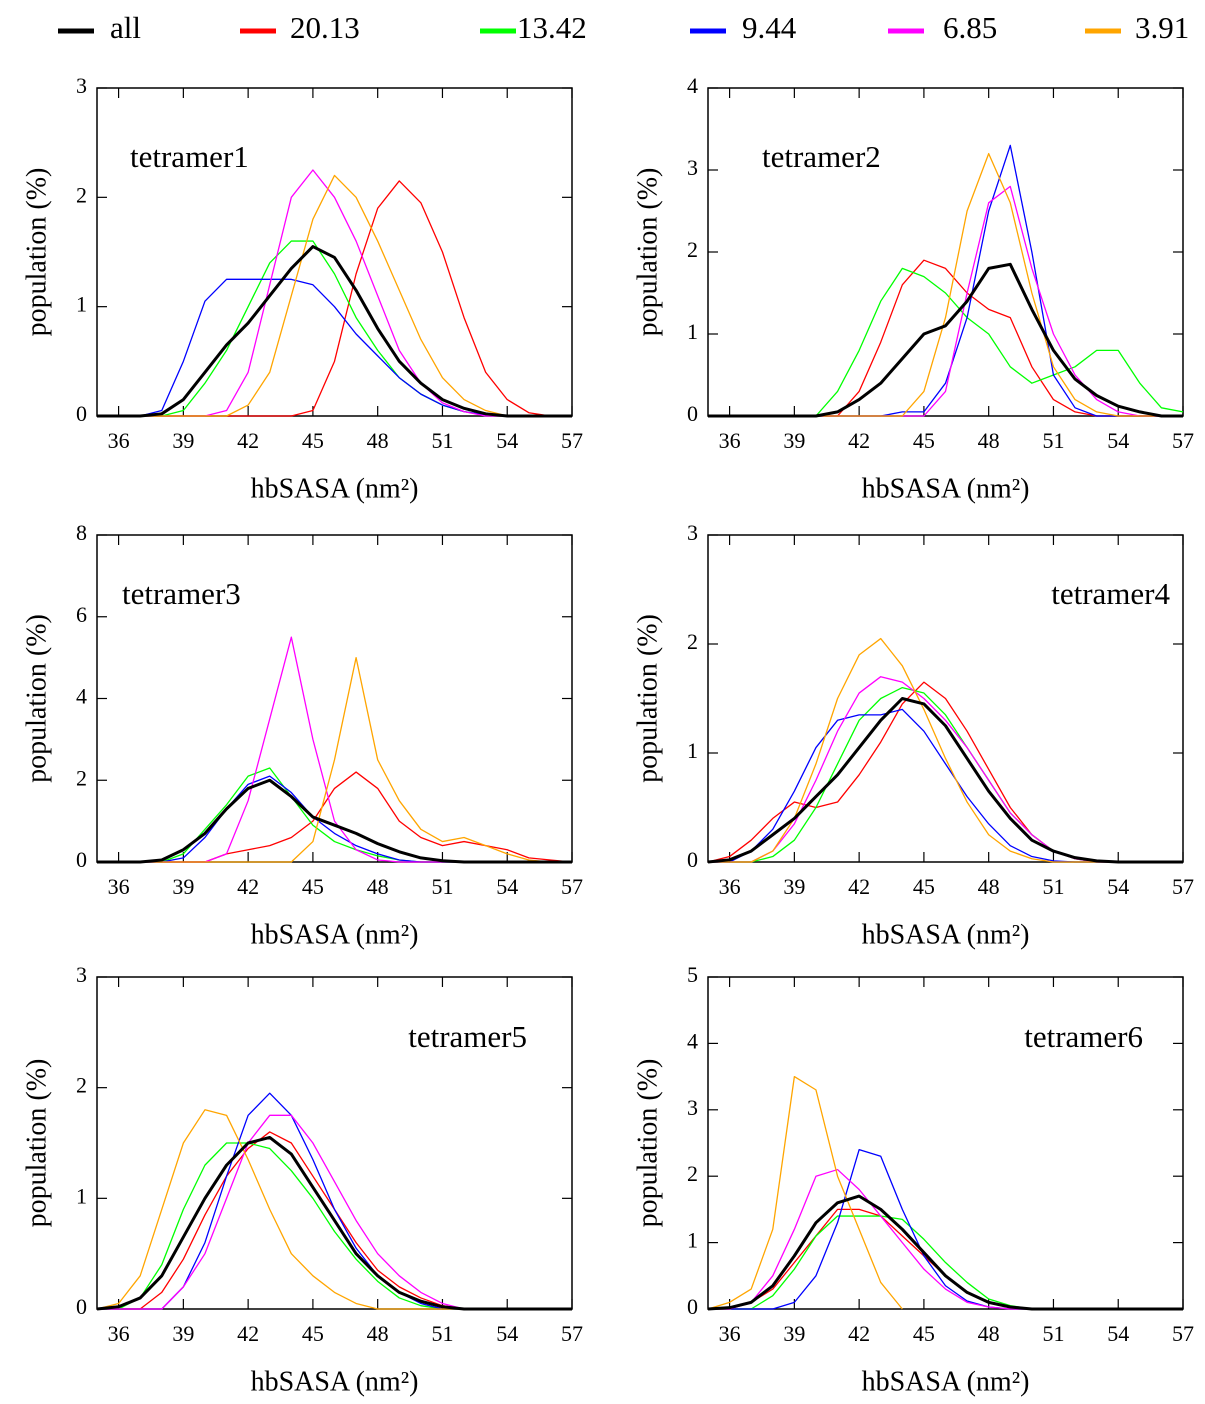  What do you see at coordinates (189, 156) in the screenshot?
I see `panel-annotation: tetramer1` at bounding box center [189, 156].